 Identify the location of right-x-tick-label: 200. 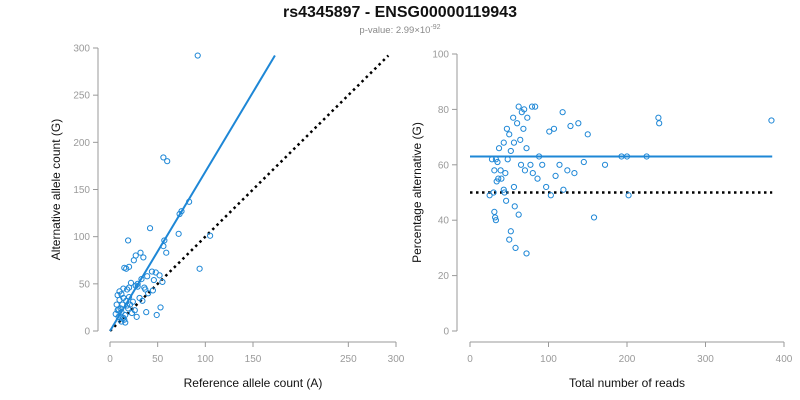
(627, 359).